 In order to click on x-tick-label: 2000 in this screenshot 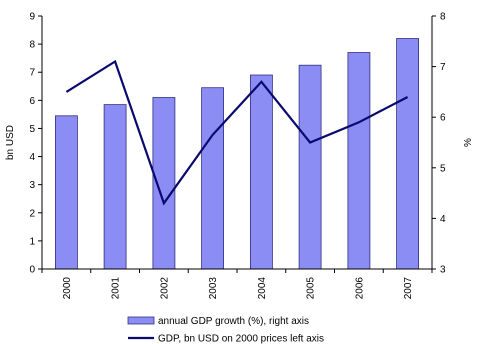, I will do `click(67, 288)`.